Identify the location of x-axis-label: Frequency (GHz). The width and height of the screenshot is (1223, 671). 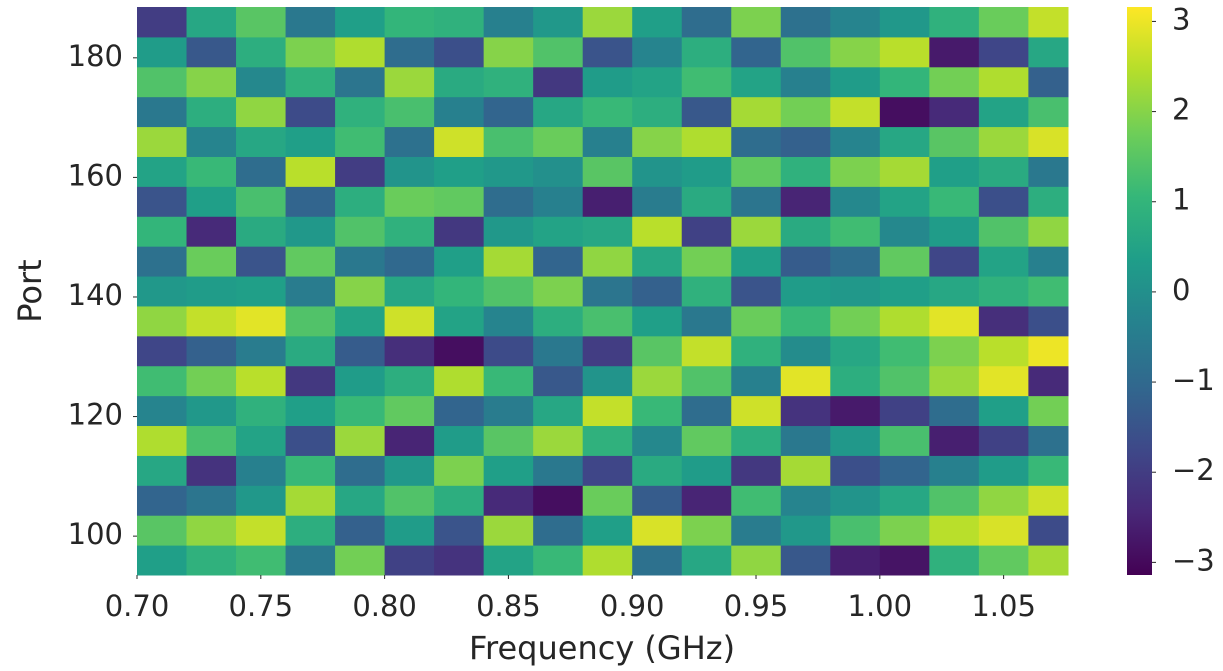
(602, 648).